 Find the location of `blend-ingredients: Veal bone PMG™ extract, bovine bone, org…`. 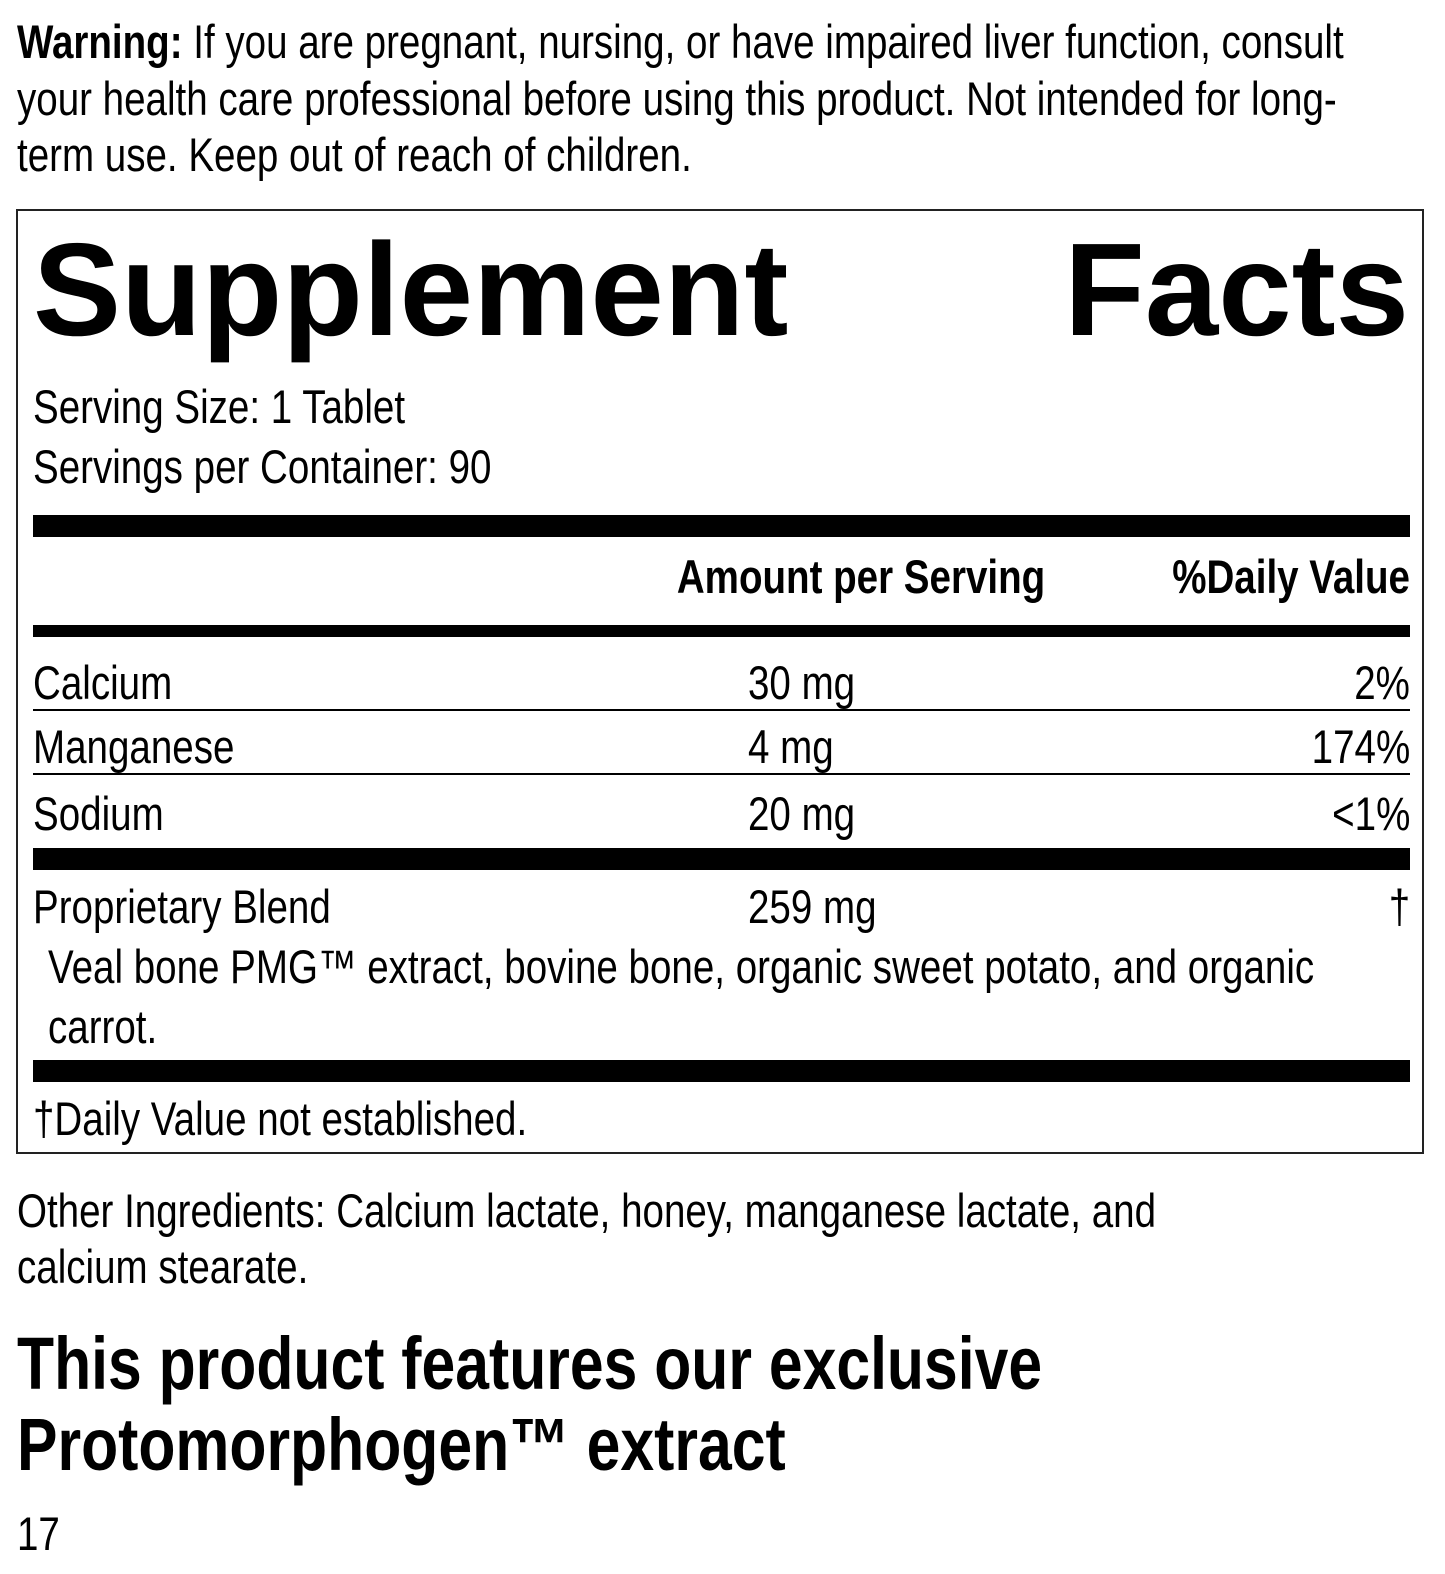

blend-ingredients: Veal bone PMG™ extract, bovine bone, org… is located at coordinates (681, 966).